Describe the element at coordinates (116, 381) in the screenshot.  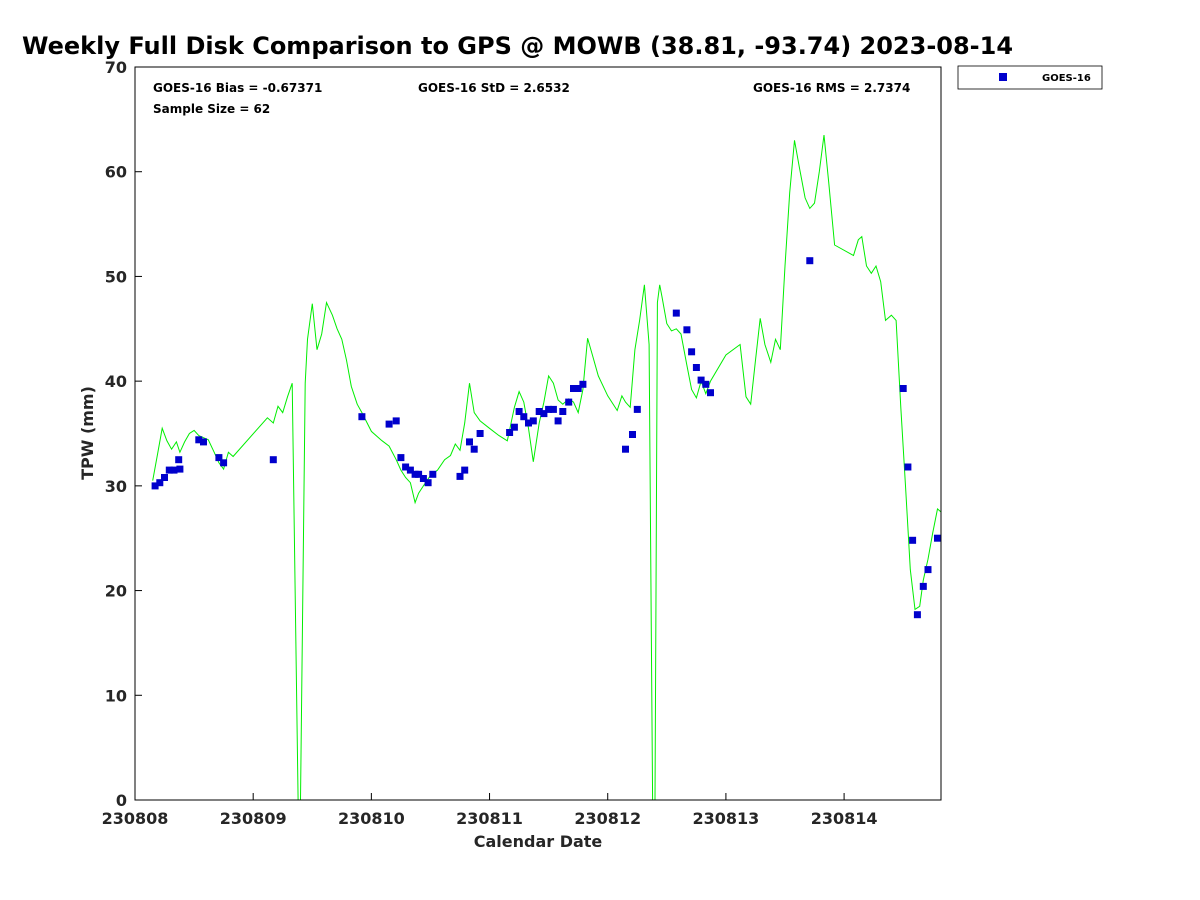
I see `y-tick-label: 40` at that location.